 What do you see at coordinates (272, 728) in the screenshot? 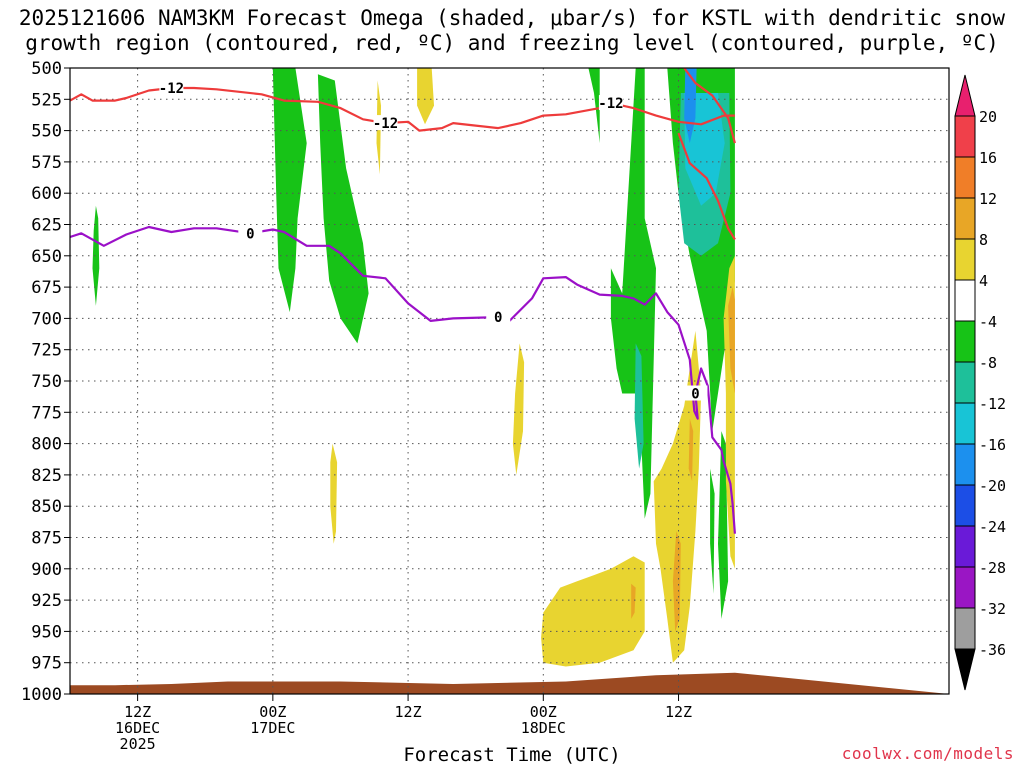
I see `x-tick-label-24-2: 17DEC` at bounding box center [272, 728].